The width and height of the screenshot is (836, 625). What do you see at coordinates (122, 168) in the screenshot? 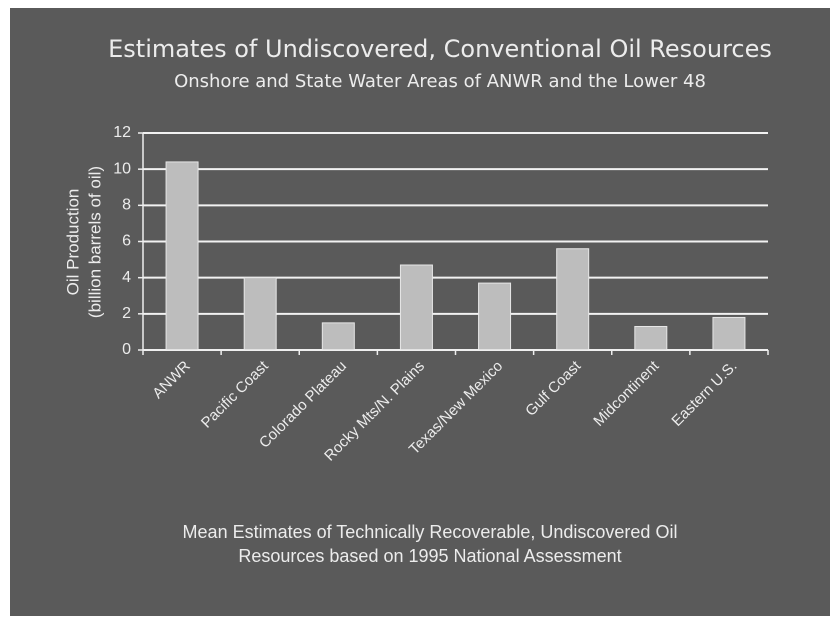
I see `y-tick-label: 10` at bounding box center [122, 168].